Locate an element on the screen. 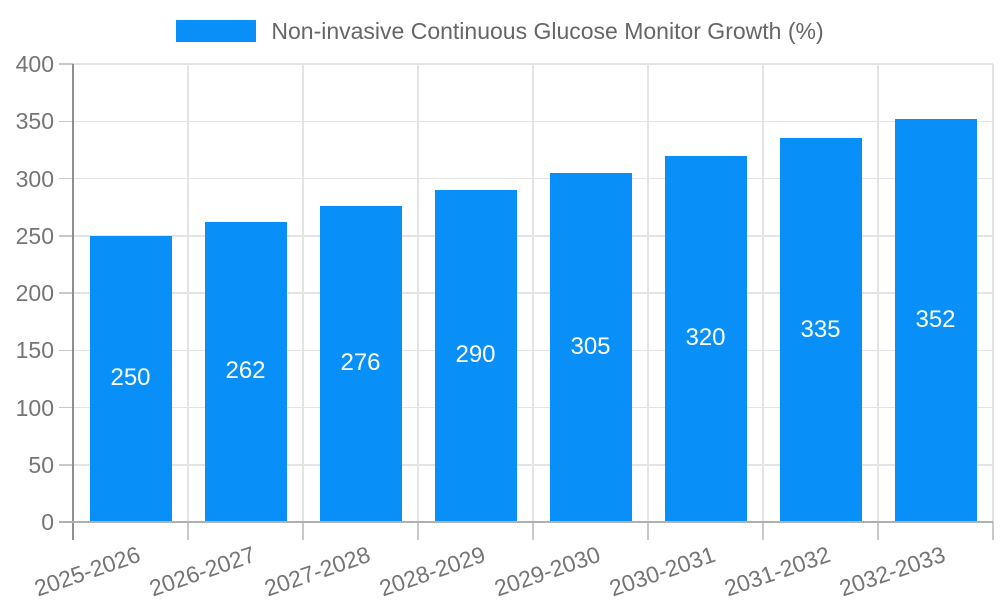  bar-value: 352 is located at coordinates (935, 319).